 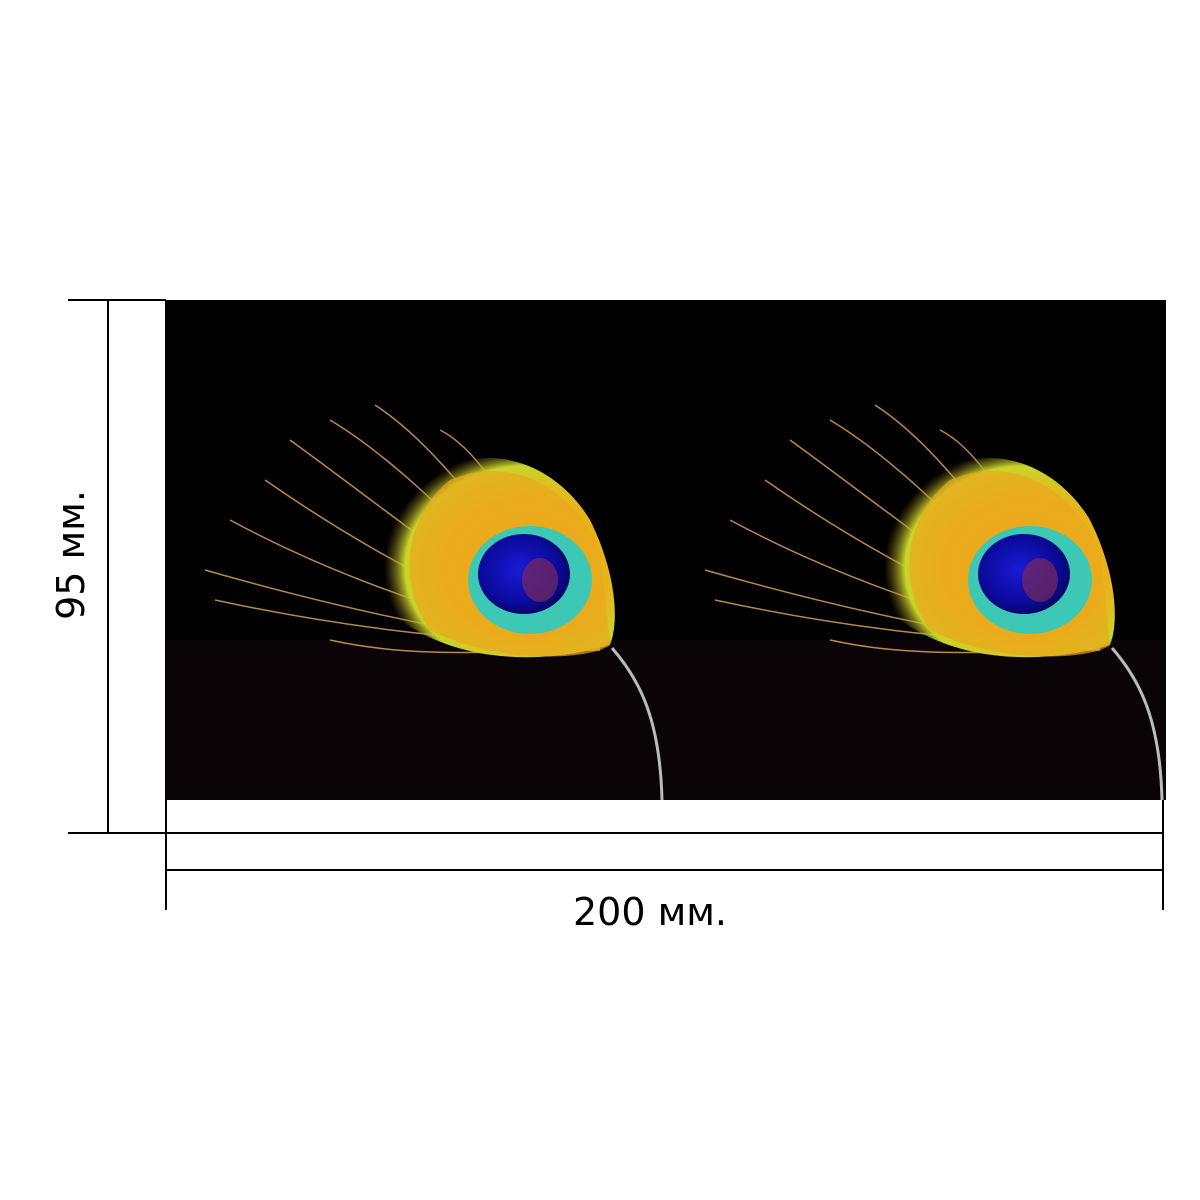 What do you see at coordinates (108, 566) in the screenshot?
I see `height-dimension: 95 мм.` at bounding box center [108, 566].